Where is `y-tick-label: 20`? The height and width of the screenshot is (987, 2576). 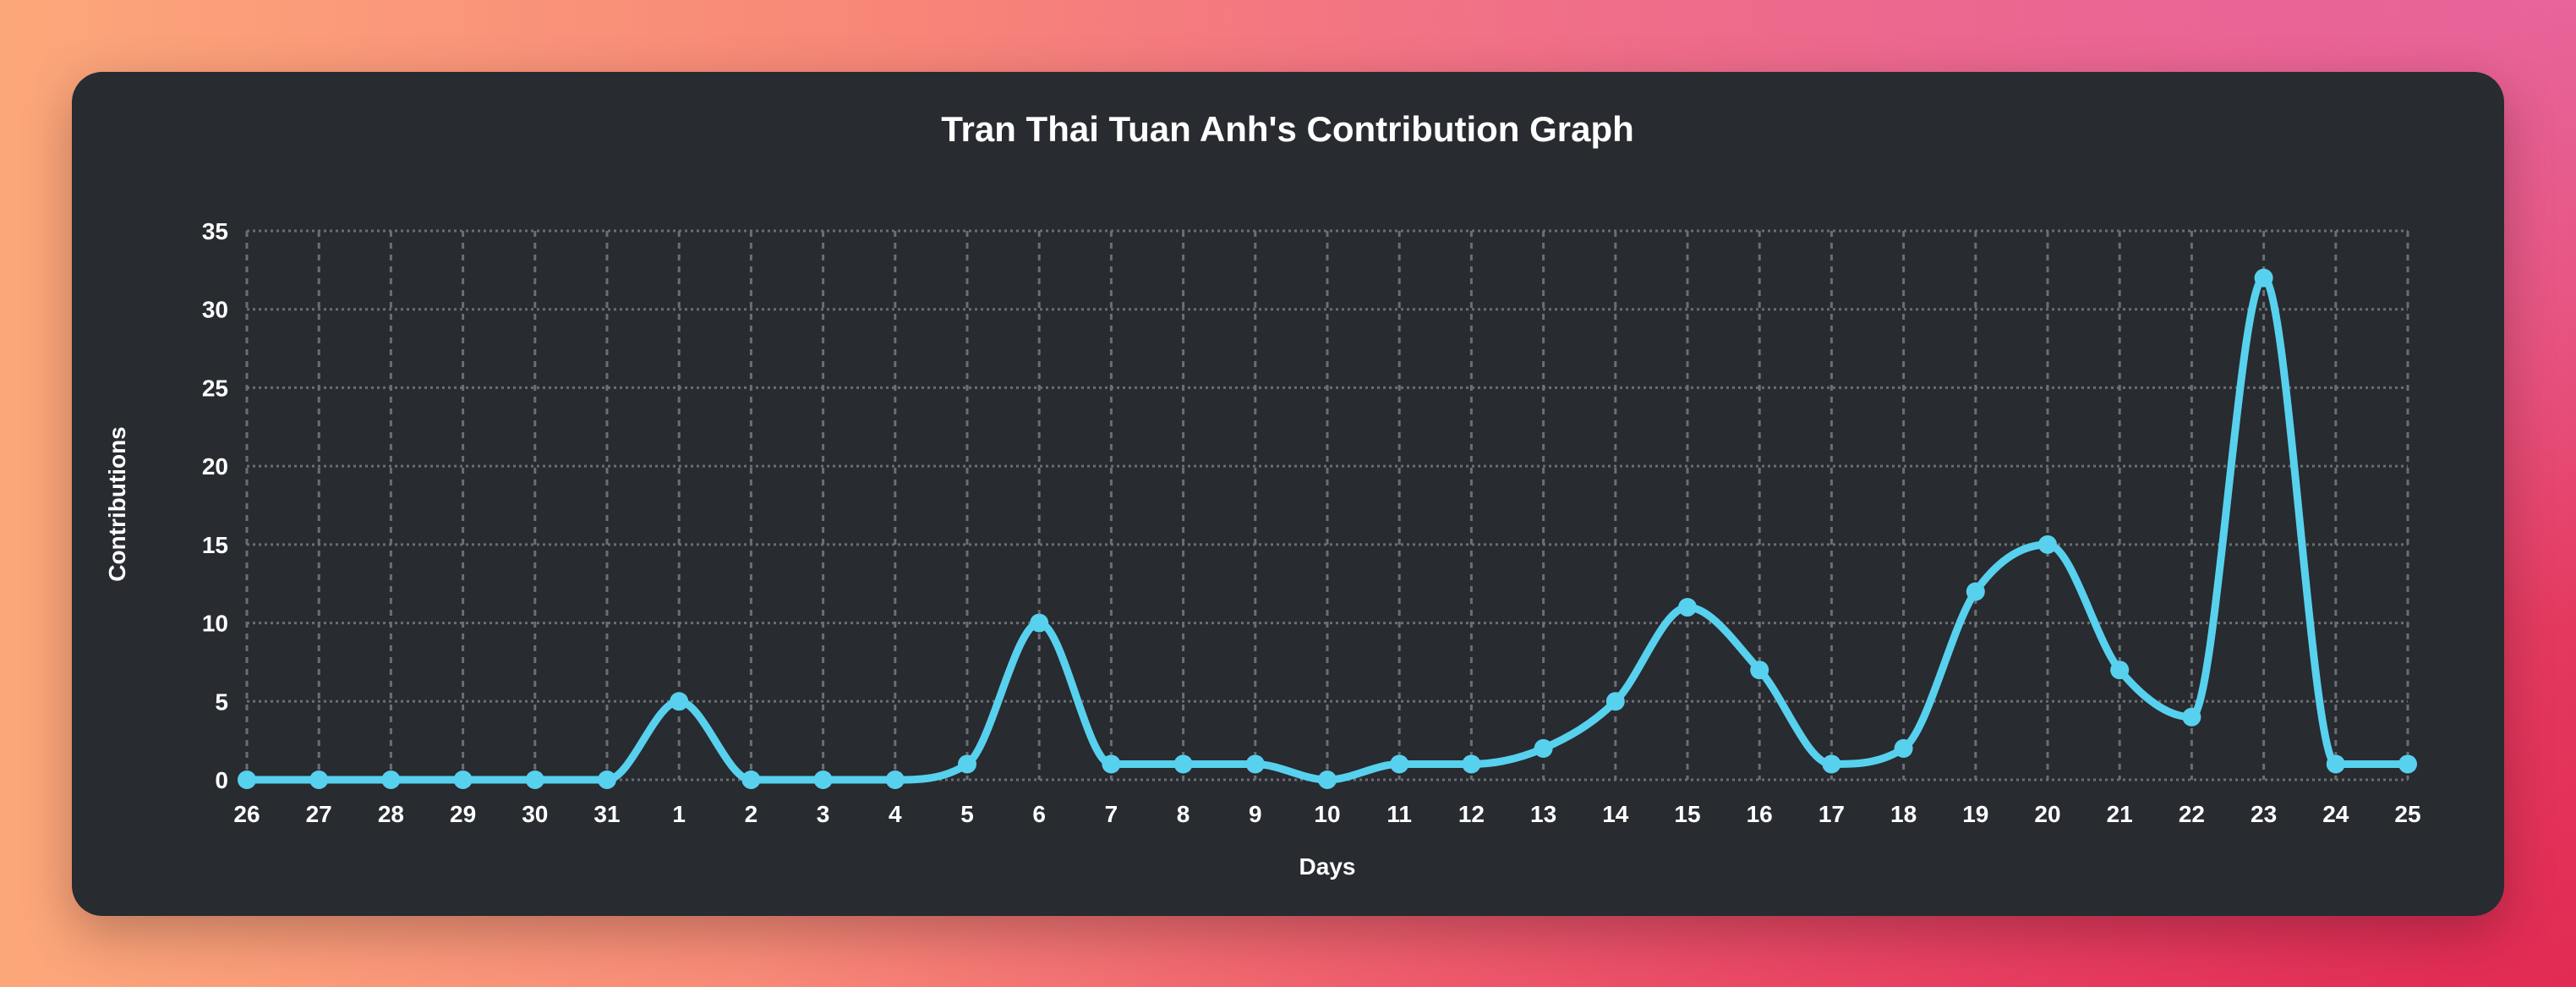 y-tick-label: 20 is located at coordinates (215, 466).